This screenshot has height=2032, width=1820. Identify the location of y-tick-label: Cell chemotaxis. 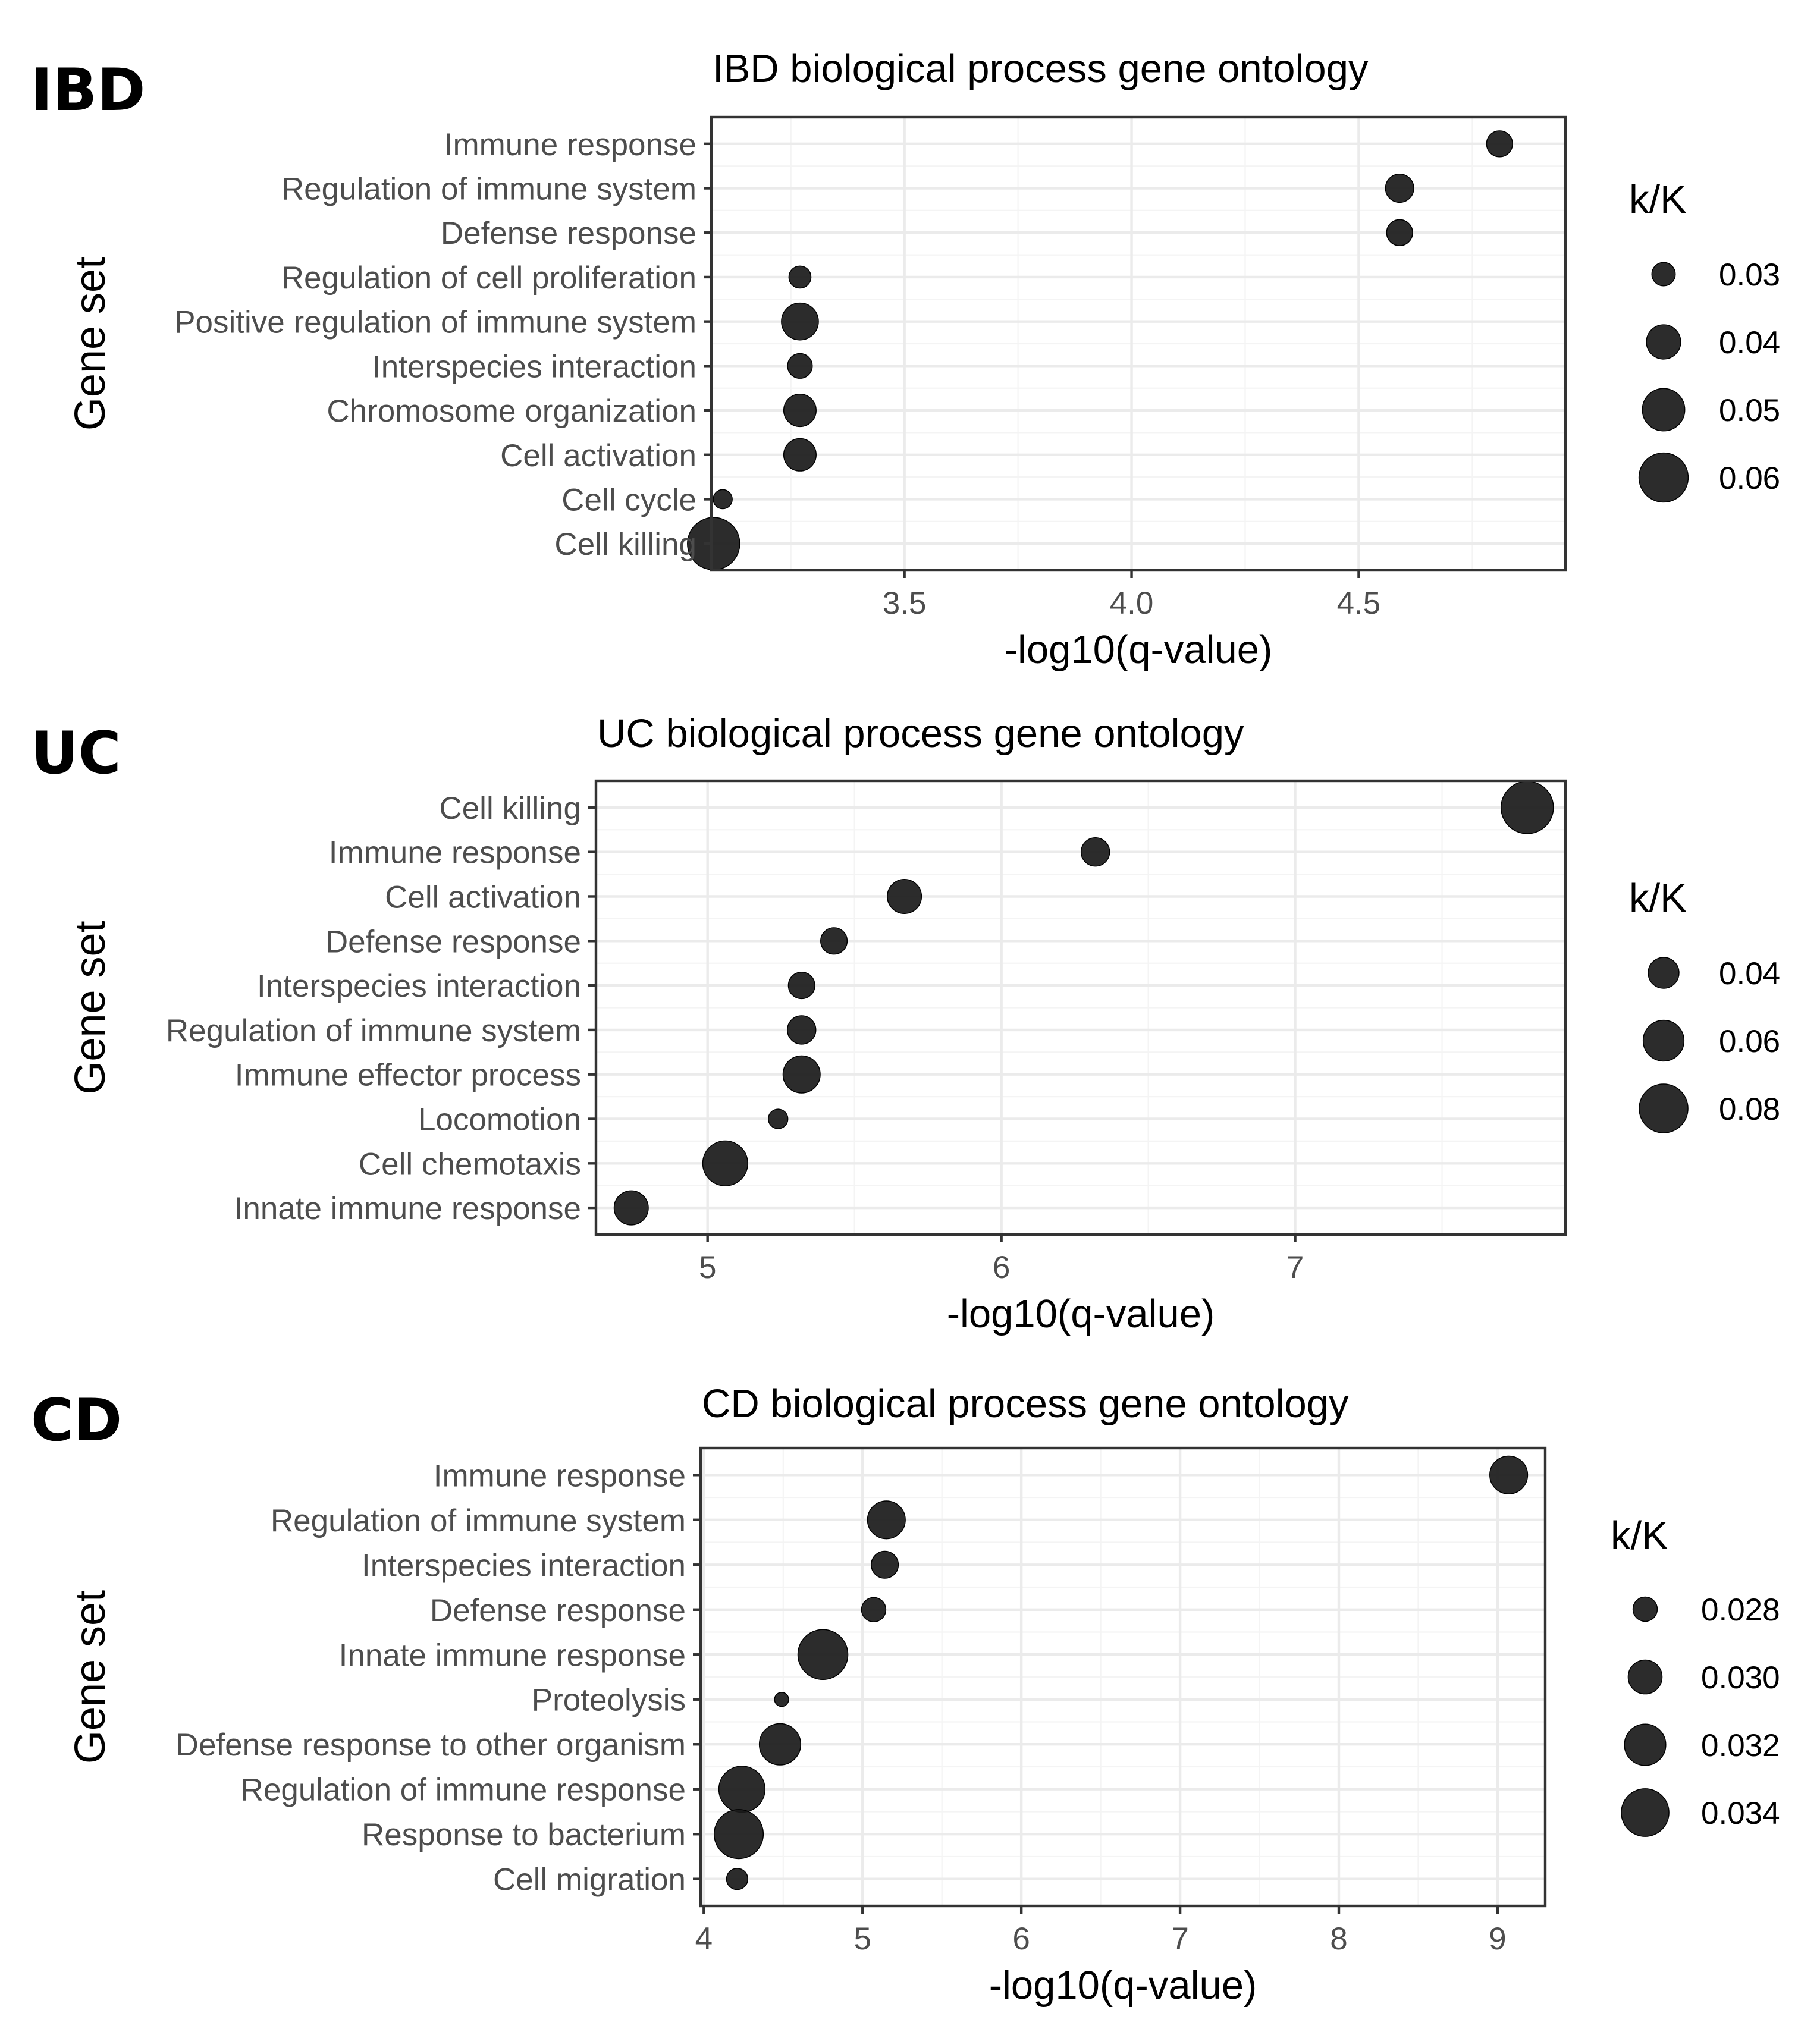
(470, 1164).